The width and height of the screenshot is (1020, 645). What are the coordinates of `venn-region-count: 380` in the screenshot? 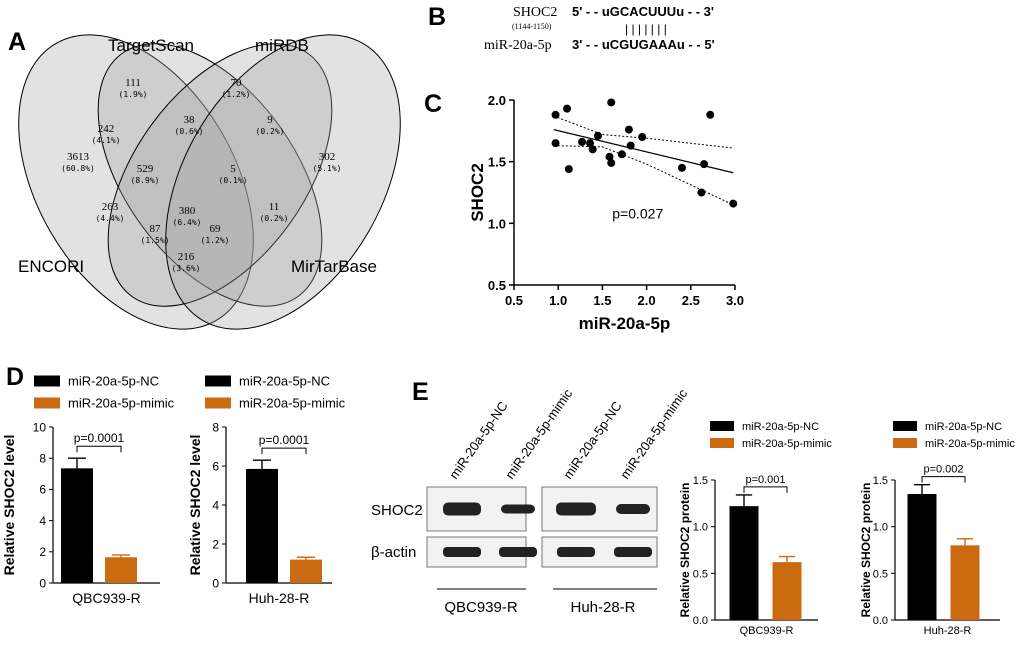 It's located at (187, 211).